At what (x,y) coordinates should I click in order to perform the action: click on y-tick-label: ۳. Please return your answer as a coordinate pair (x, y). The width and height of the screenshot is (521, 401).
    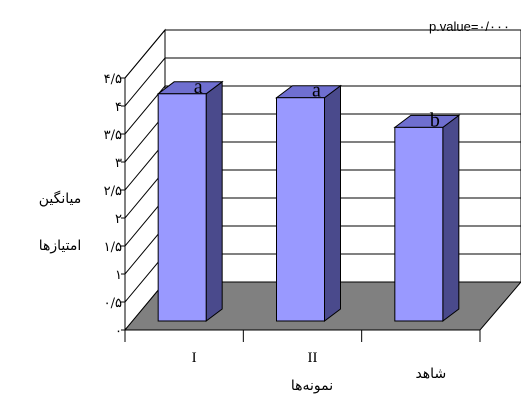
    Looking at the image, I should click on (118, 163).